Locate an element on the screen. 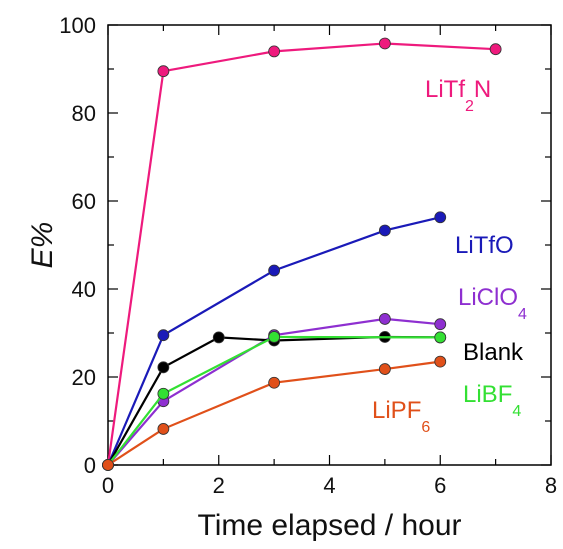 This screenshot has height=549, width=563. series-label-litfo: LiTfO is located at coordinates (484, 245).